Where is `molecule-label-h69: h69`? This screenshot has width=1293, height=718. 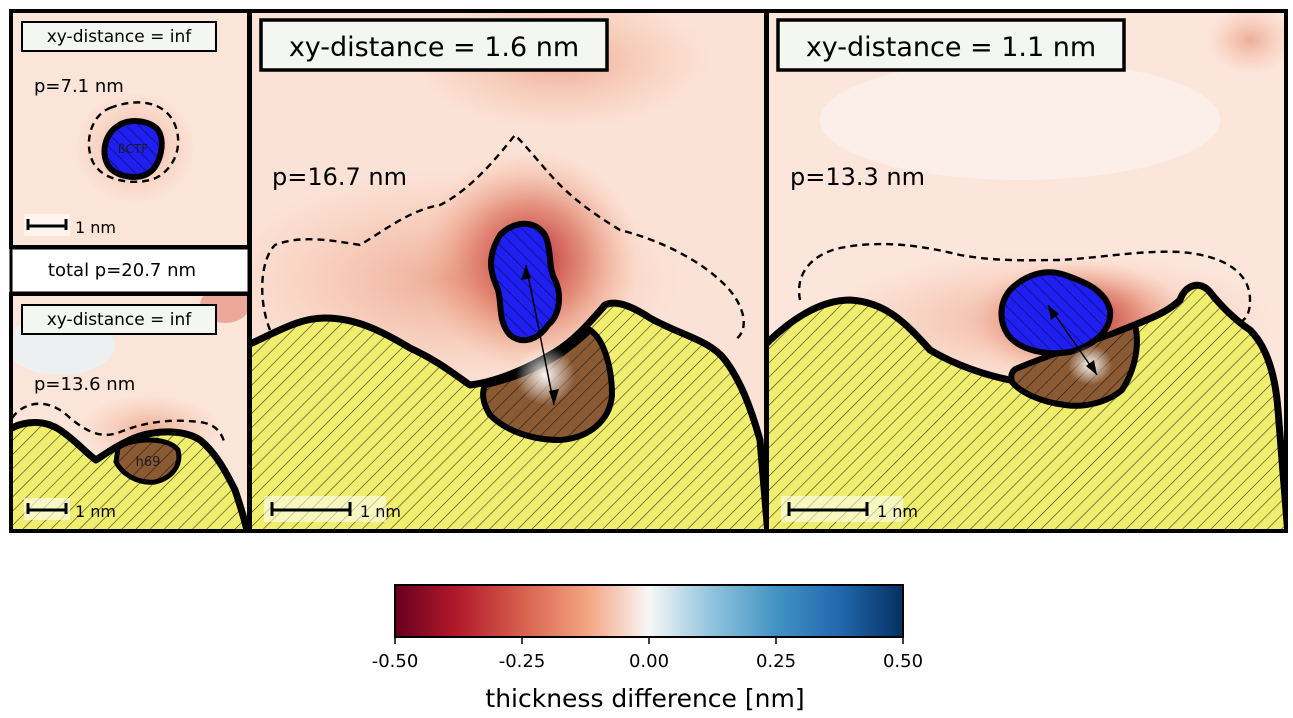
molecule-label-h69: h69 is located at coordinates (148, 462).